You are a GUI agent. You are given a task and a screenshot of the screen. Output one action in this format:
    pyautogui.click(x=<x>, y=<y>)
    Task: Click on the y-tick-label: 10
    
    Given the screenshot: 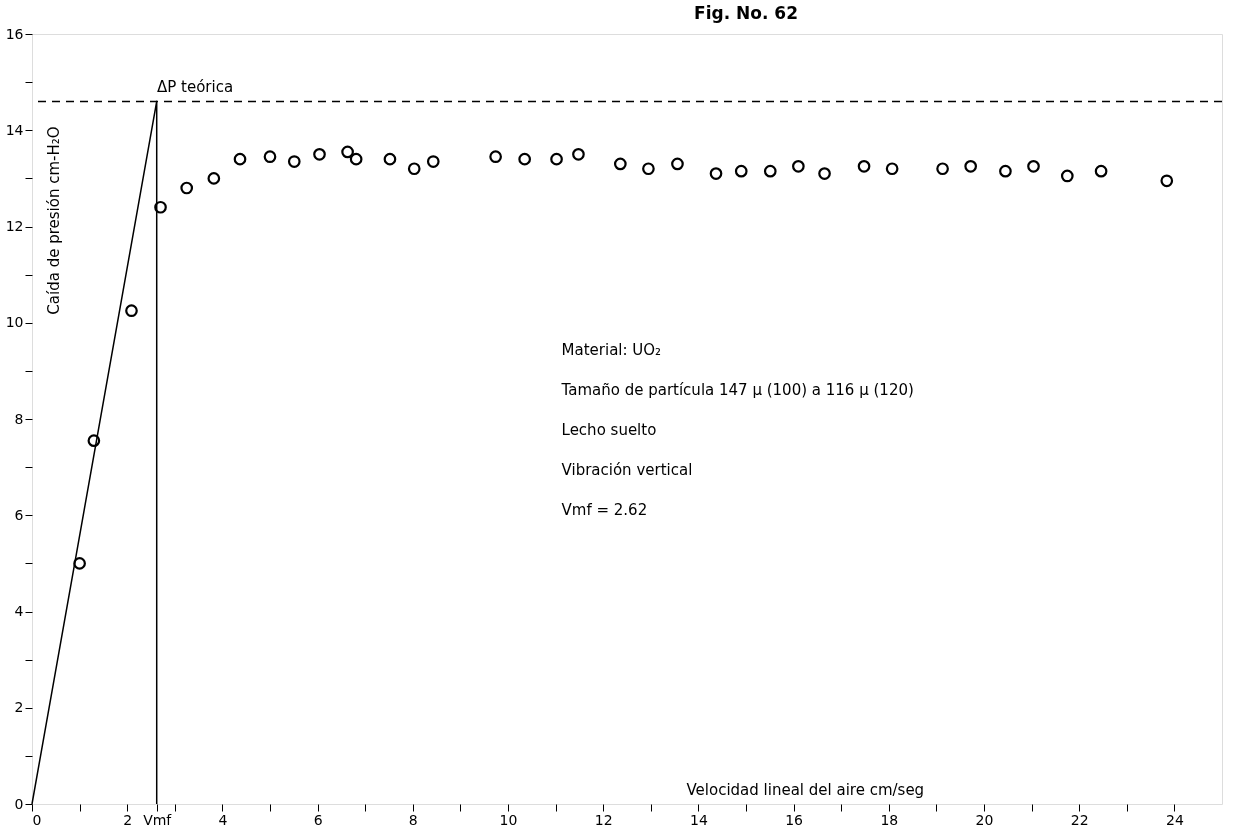 What is the action you would take?
    pyautogui.click(x=14, y=322)
    